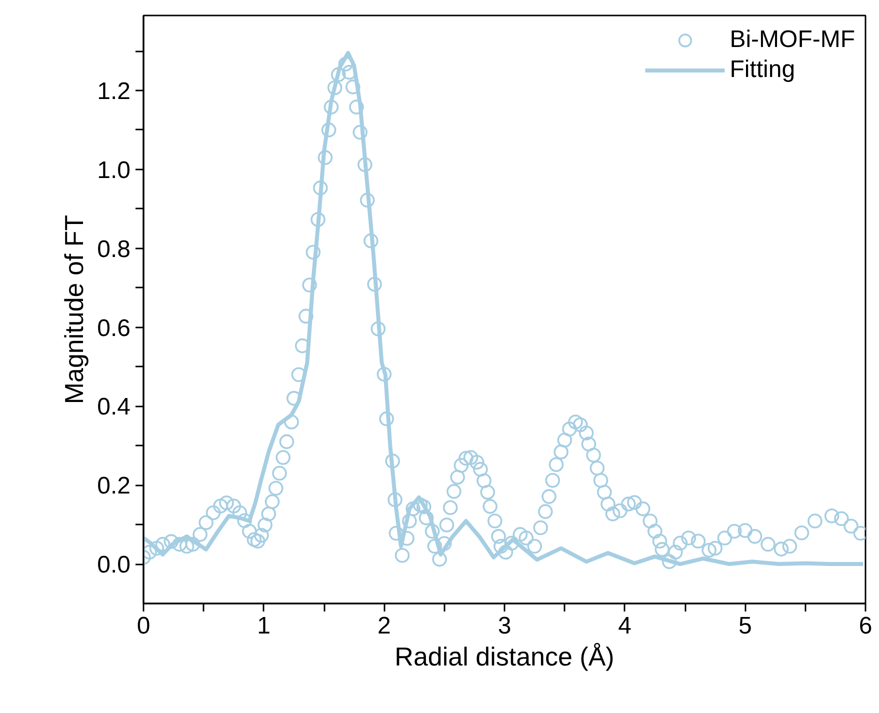 The image size is (879, 713). What do you see at coordinates (114, 249) in the screenshot?
I see `y-tick-label: 0.8` at bounding box center [114, 249].